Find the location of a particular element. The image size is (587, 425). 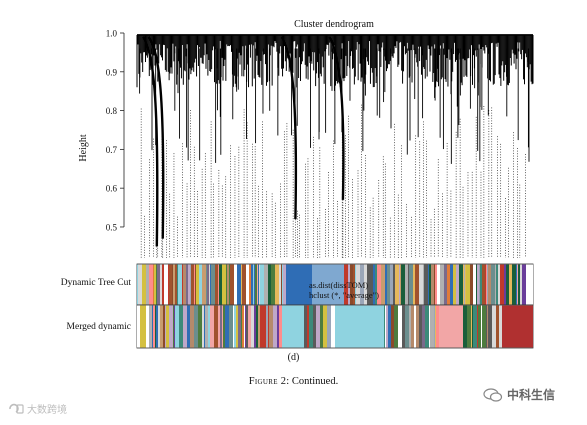

figure-caption-label: Figure 2 is located at coordinates (267, 381).